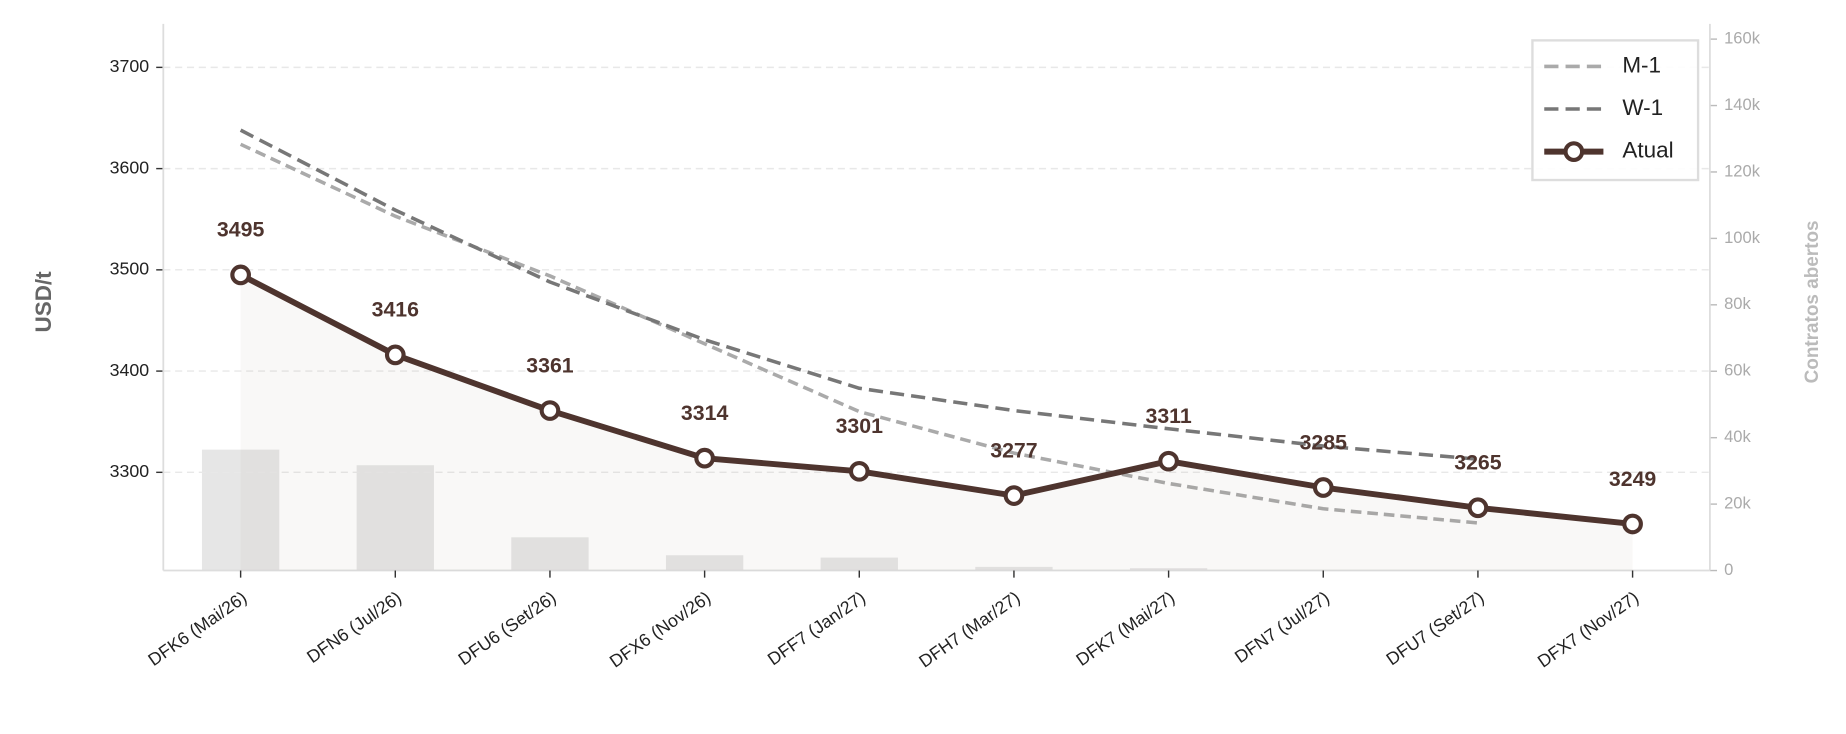  I want to click on y2-tick-label: 80k, so click(1737, 303).